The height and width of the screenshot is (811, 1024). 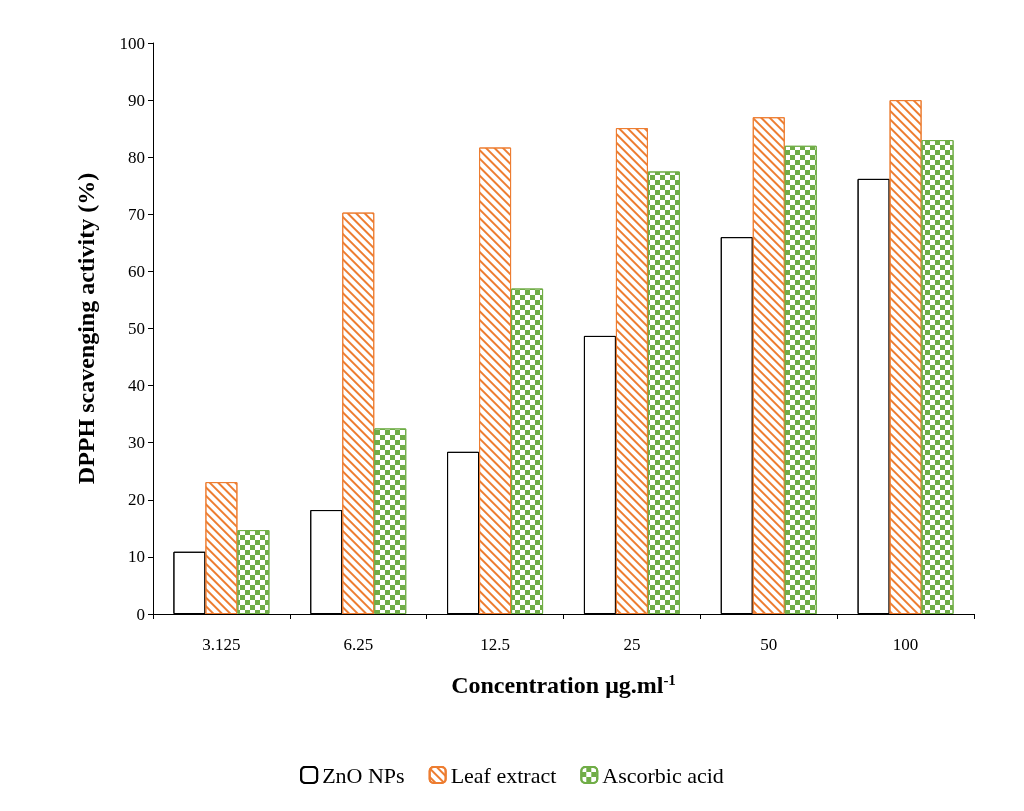 What do you see at coordinates (136, 443) in the screenshot?
I see `y-tick-label: 30` at bounding box center [136, 443].